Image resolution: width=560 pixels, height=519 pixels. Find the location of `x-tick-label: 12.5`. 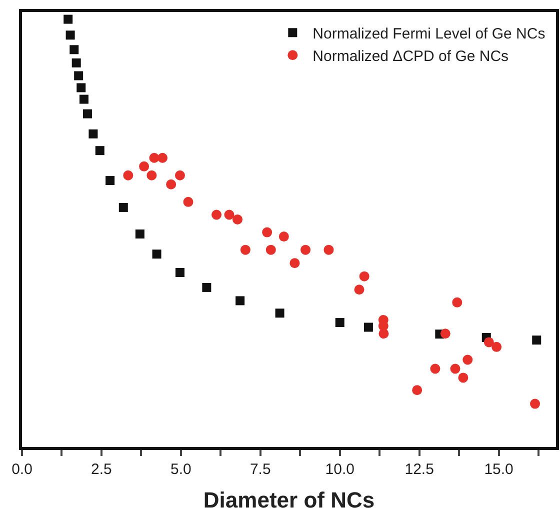

x-tick-label: 12.5 is located at coordinates (419, 469).